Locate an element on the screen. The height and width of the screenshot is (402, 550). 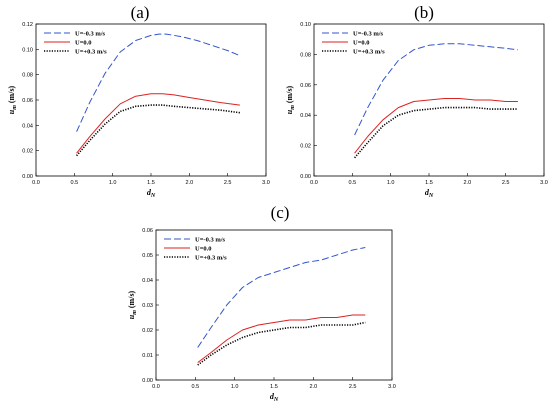
y-tick-label: 0.03 is located at coordinates (147, 306).